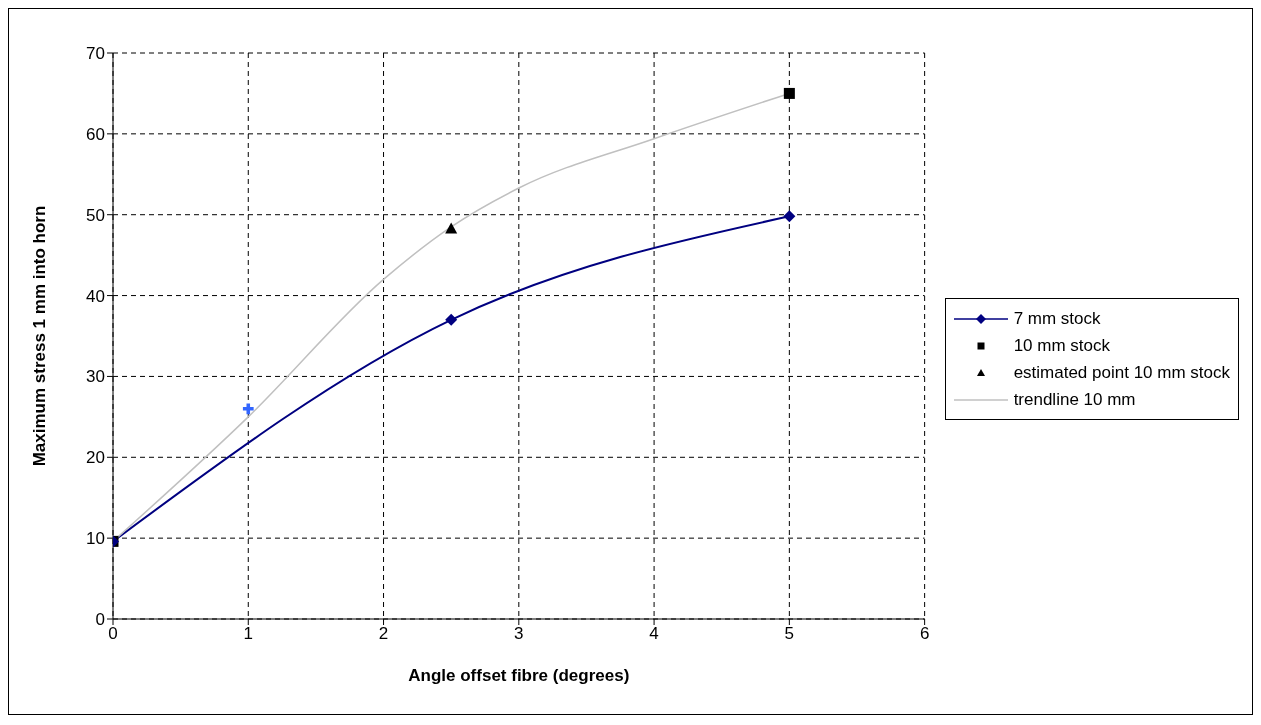 Image resolution: width=1261 pixels, height=725 pixels. I want to click on x-tick-label: 1, so click(248, 634).